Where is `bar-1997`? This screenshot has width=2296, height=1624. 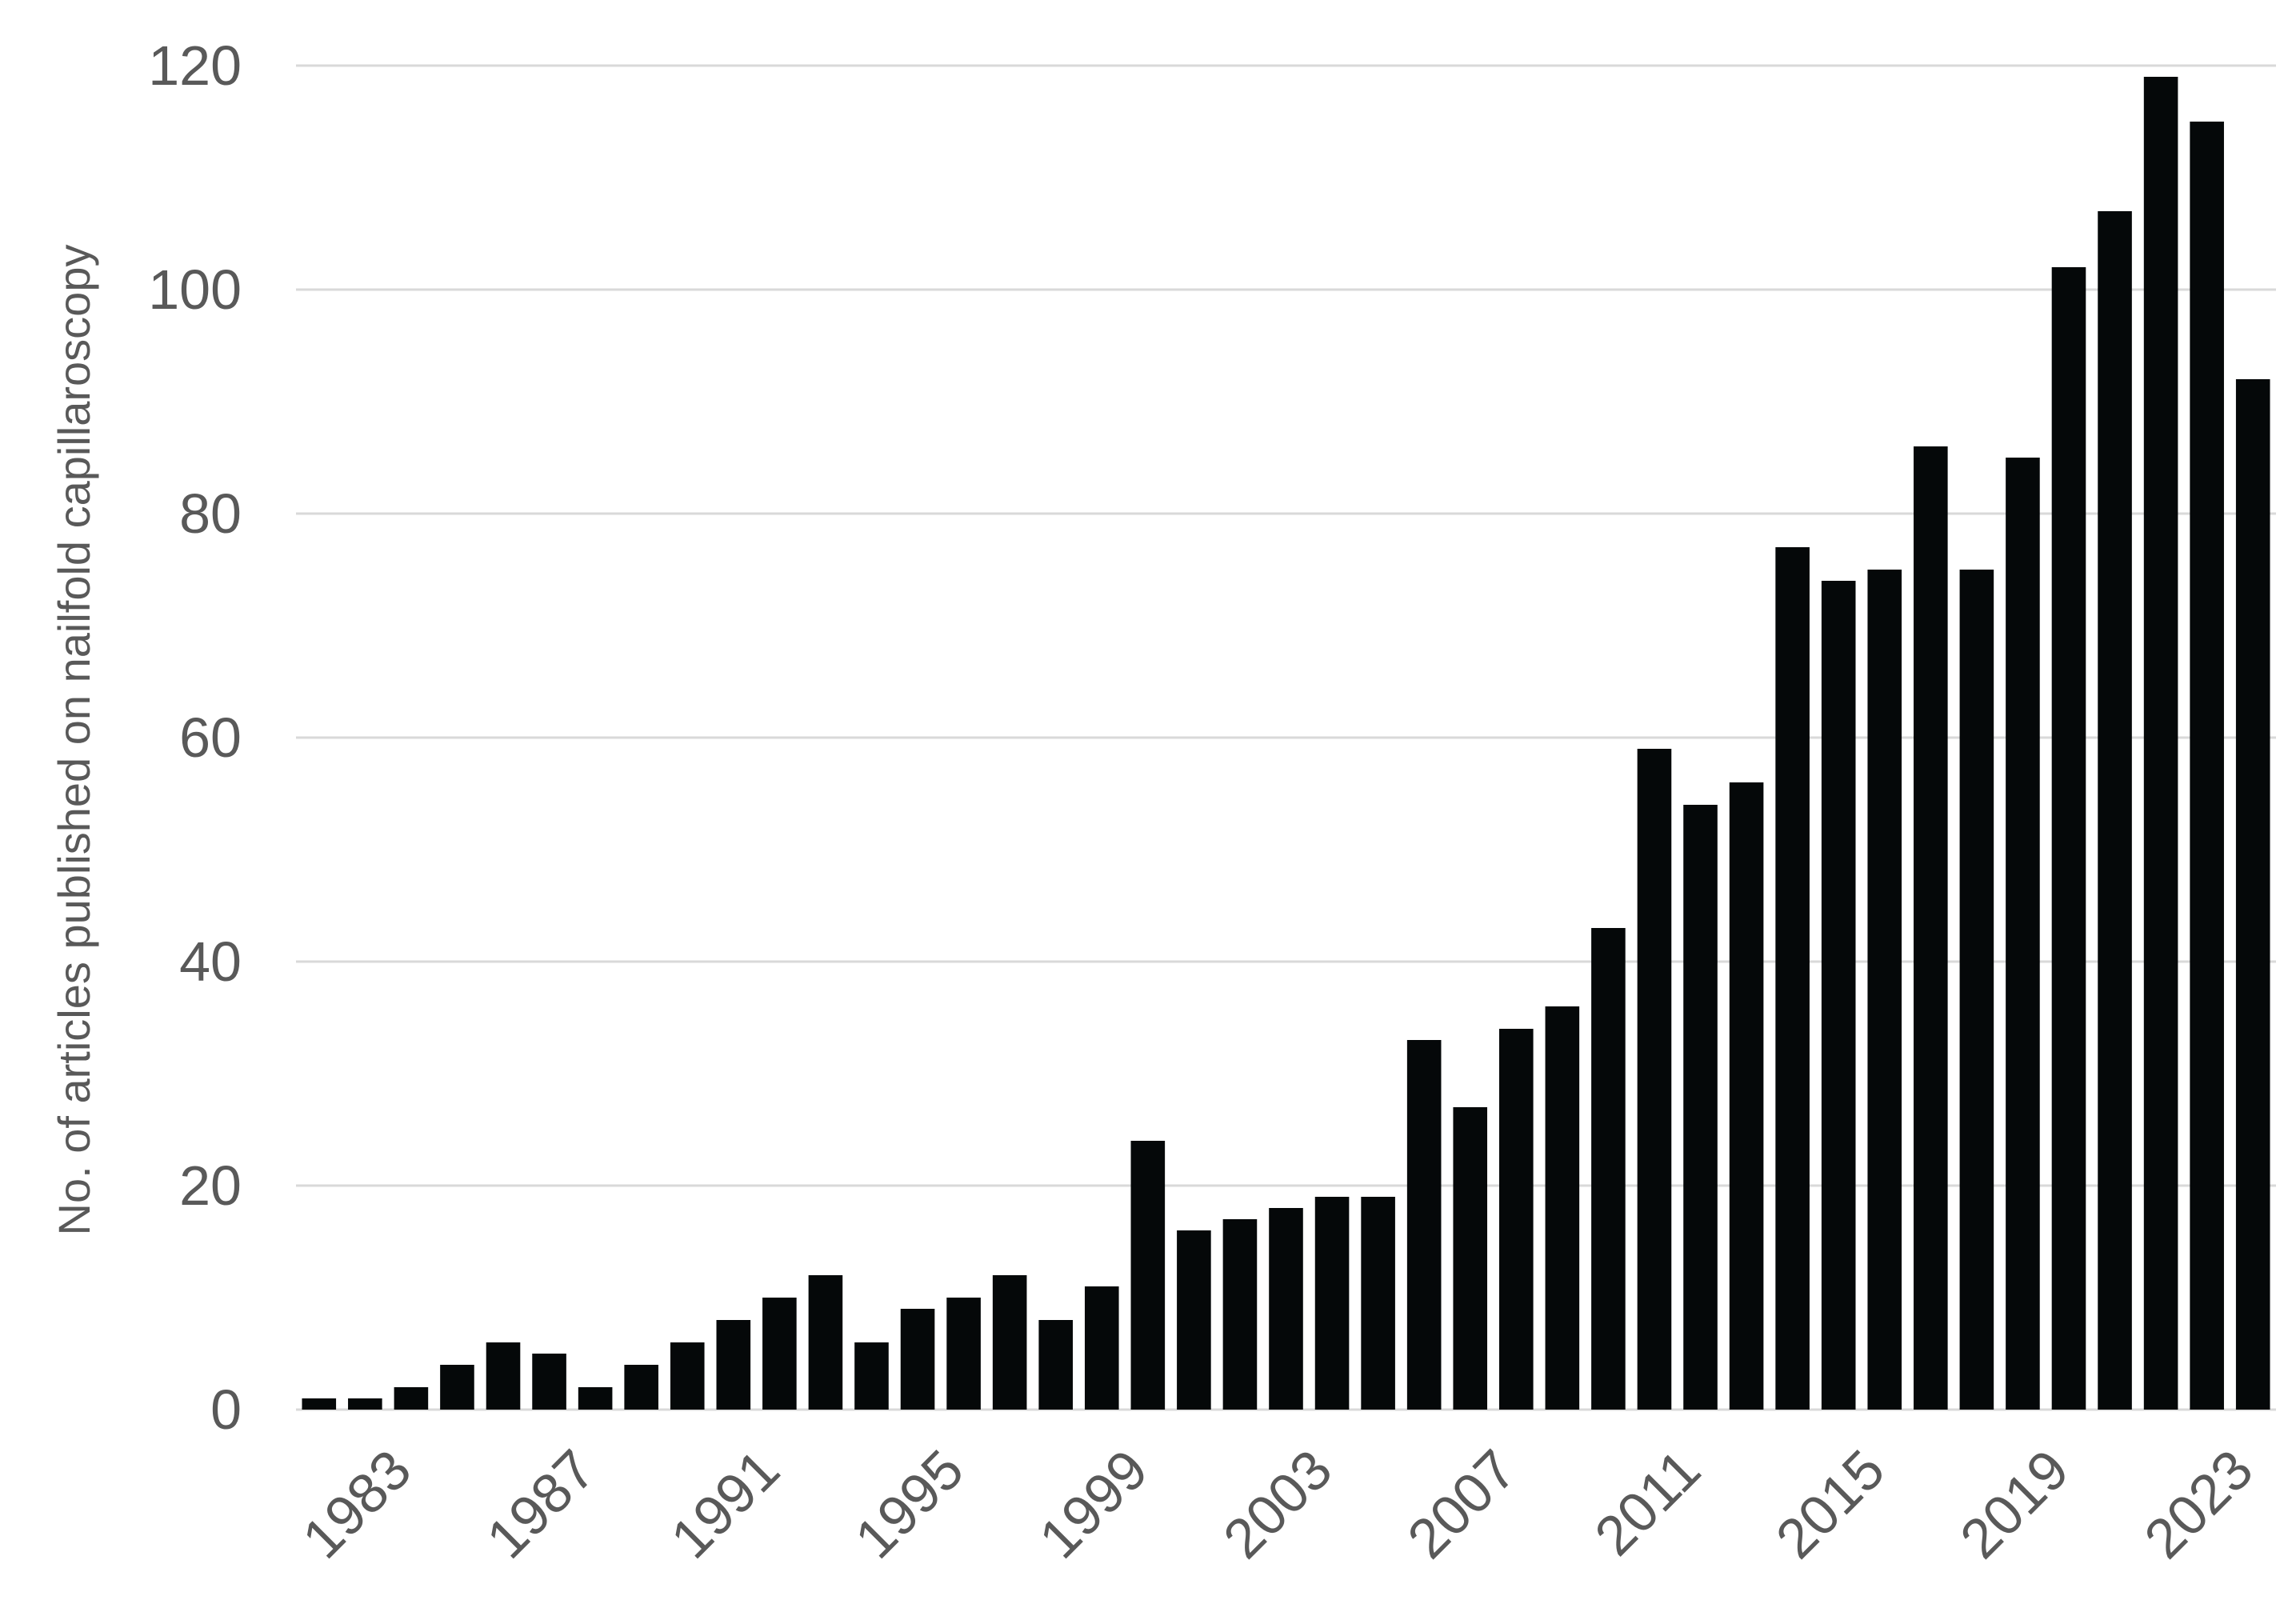 bar-1997 is located at coordinates (1056, 1365).